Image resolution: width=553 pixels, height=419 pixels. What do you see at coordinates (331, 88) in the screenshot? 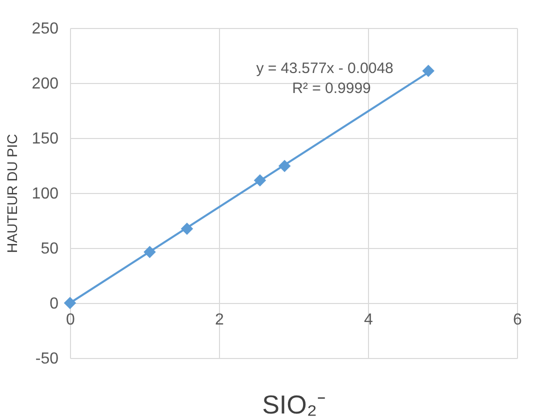
I see `annotation: R² = 0.9999` at bounding box center [331, 88].